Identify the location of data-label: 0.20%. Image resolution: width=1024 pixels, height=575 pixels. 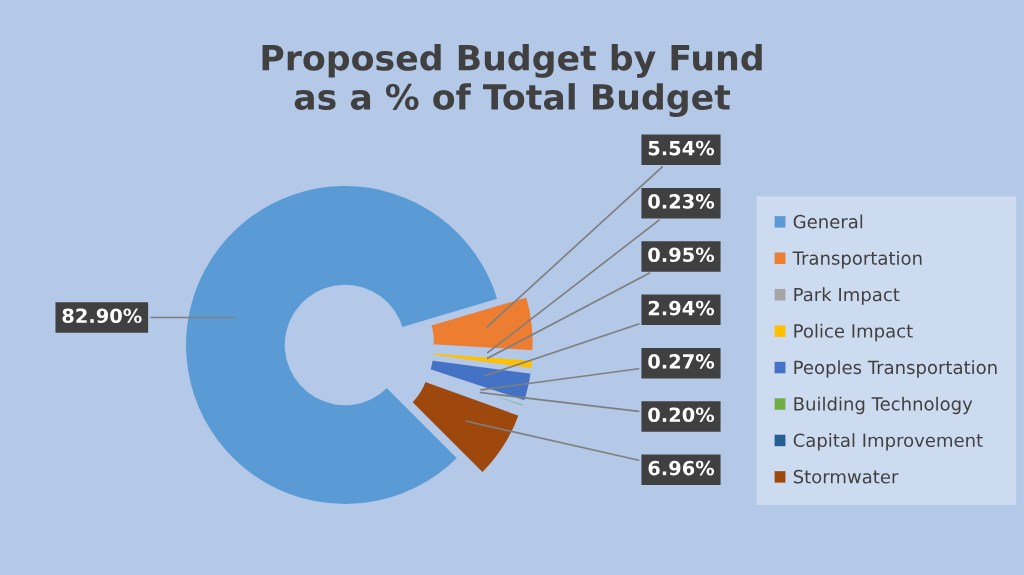
(681, 415).